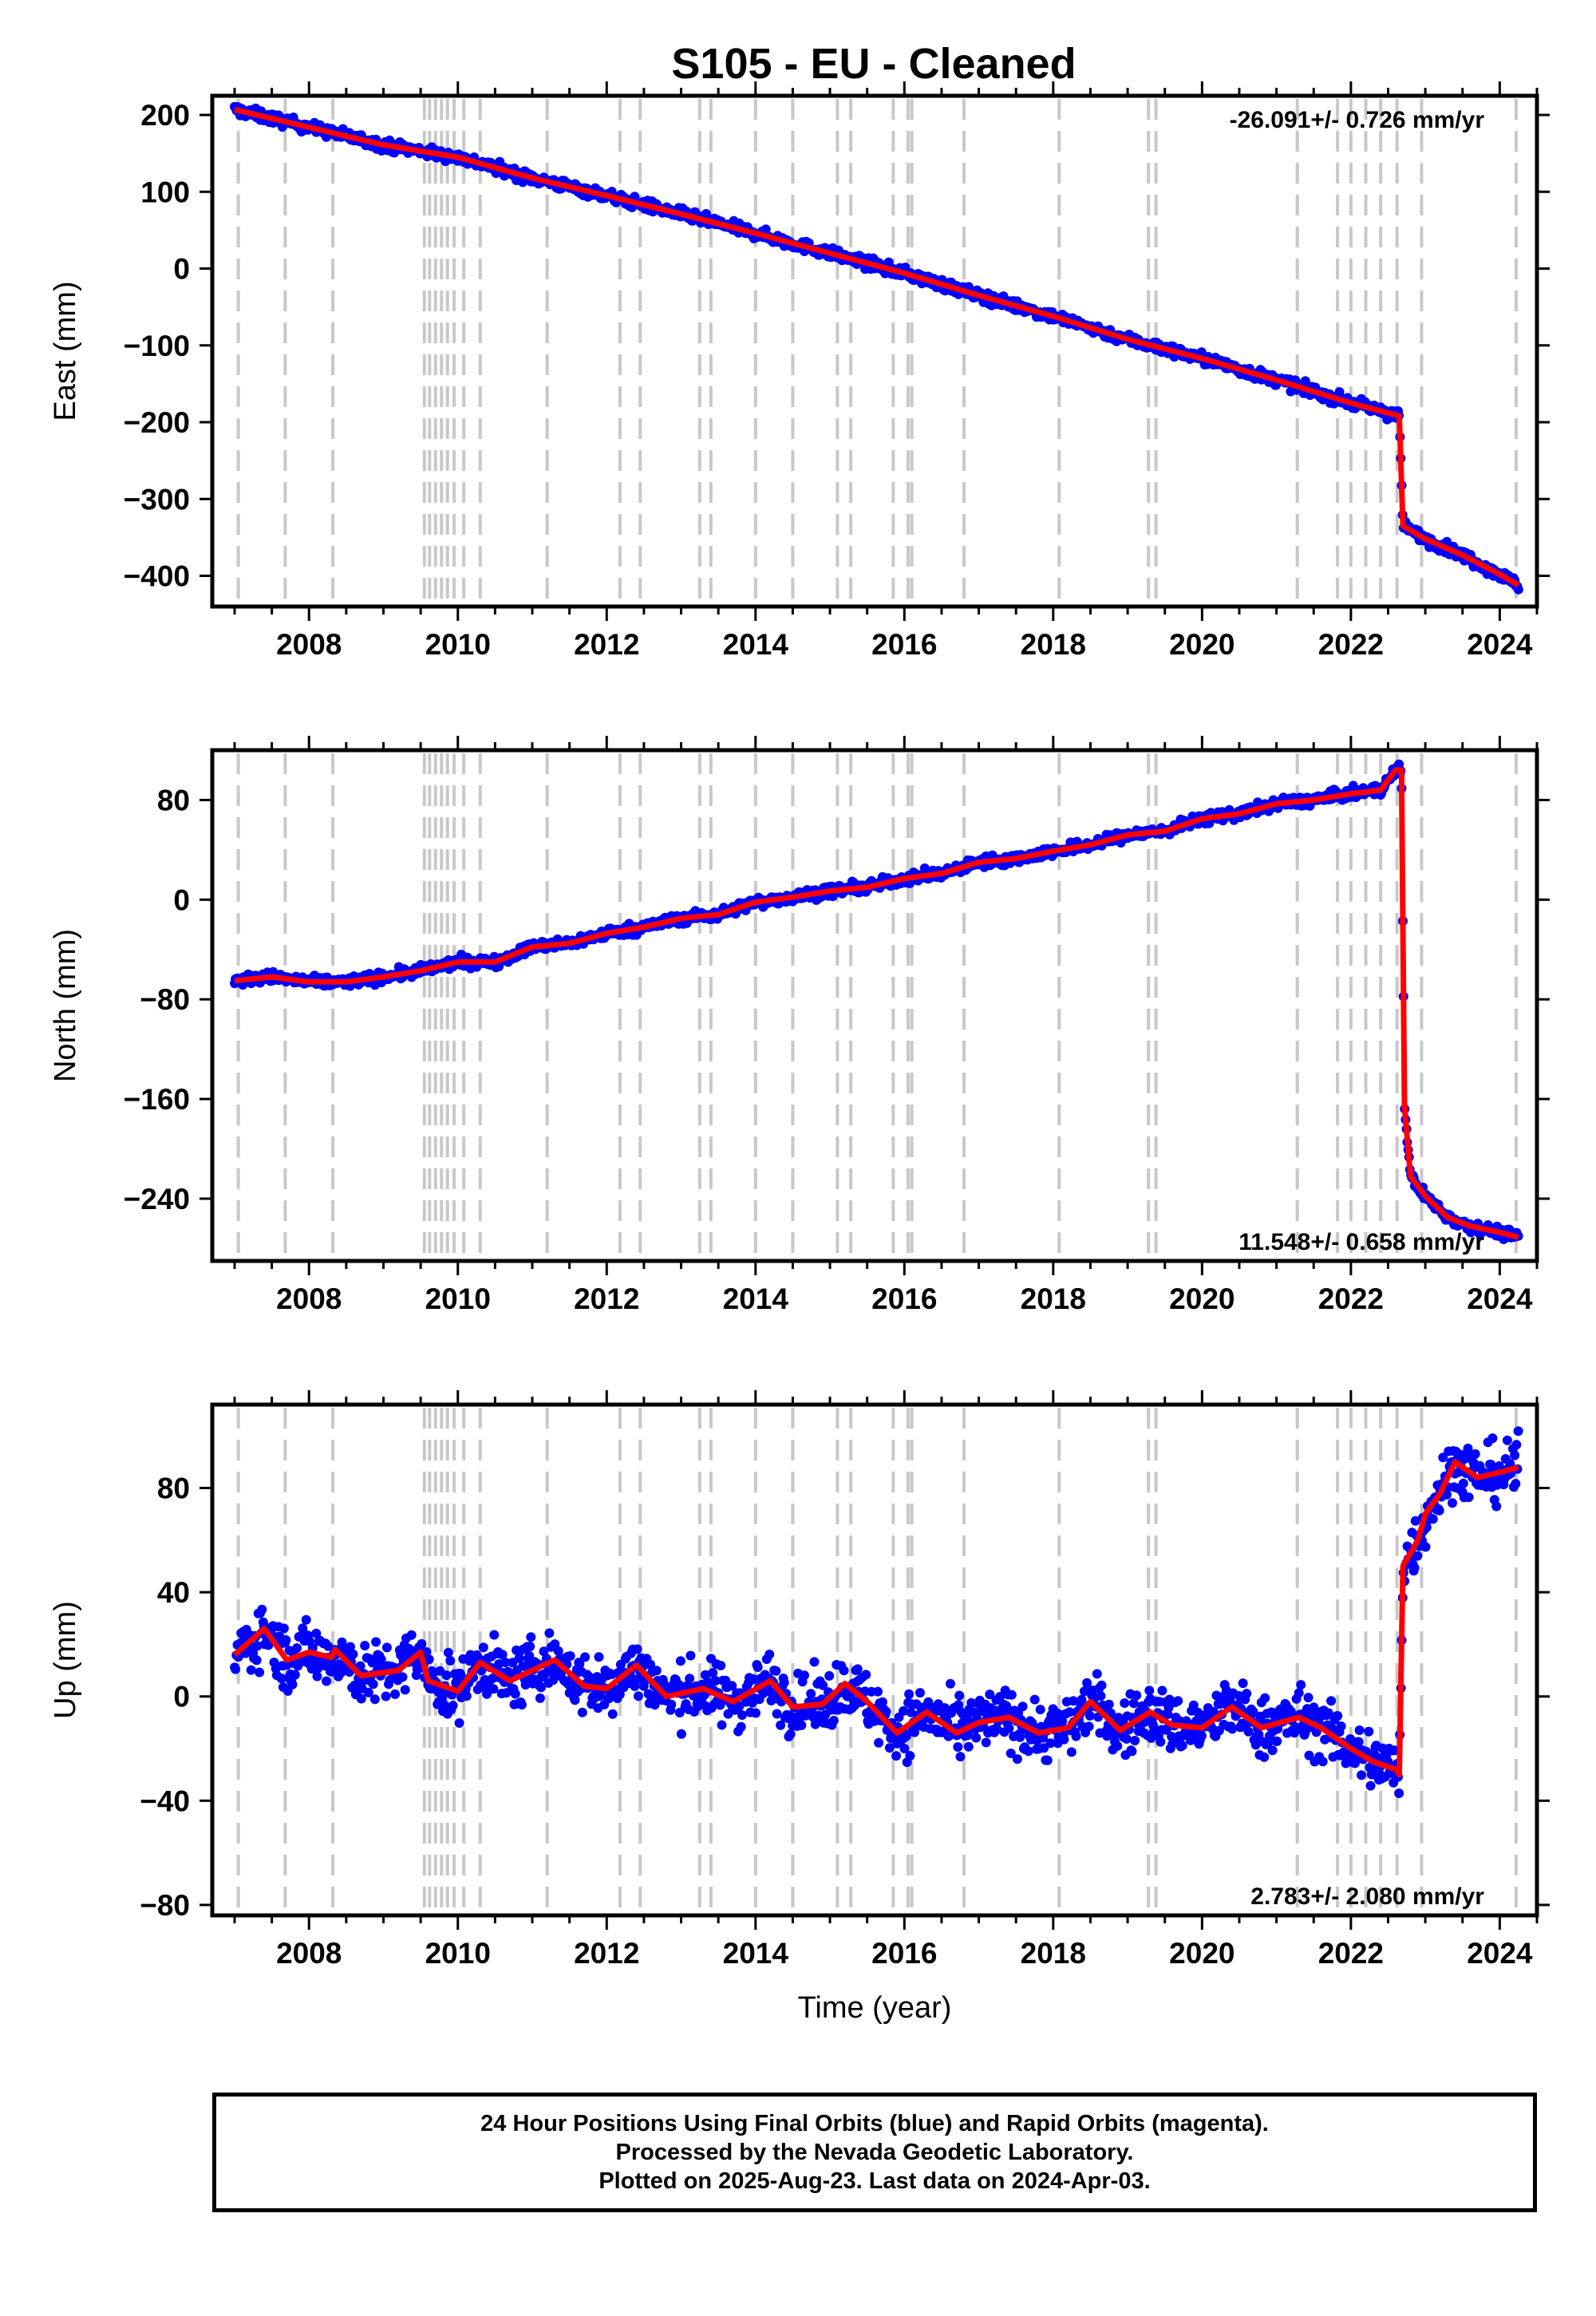  What do you see at coordinates (1351, 1953) in the screenshot?
I see `x-tick-label: 2022` at bounding box center [1351, 1953].